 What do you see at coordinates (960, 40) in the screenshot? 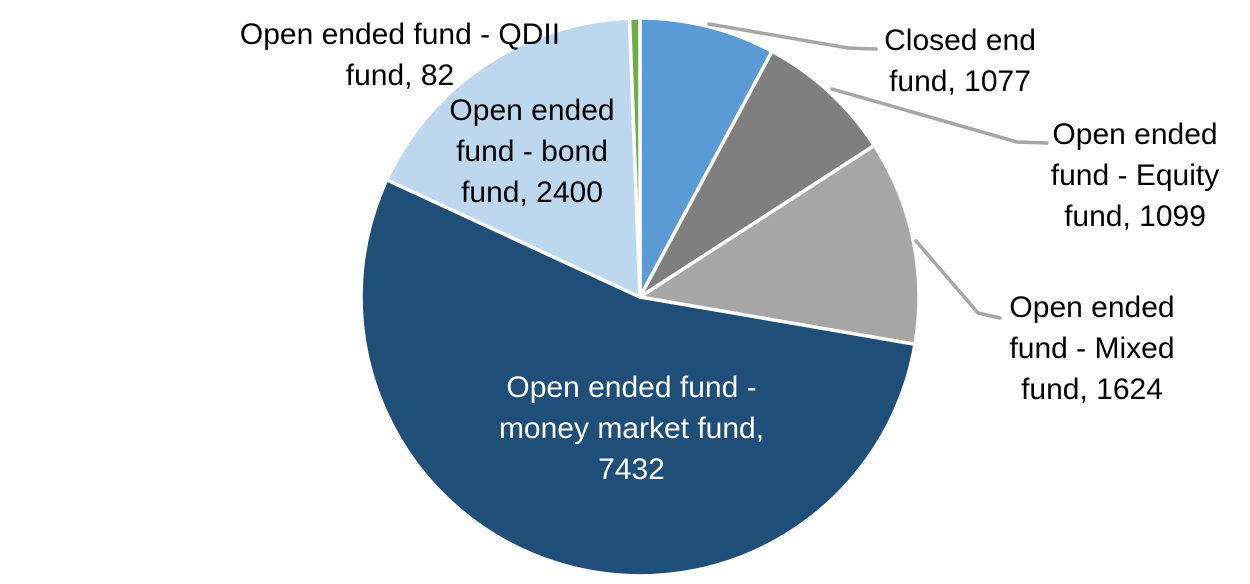
I see `data-label-line: Closed end` at bounding box center [960, 40].